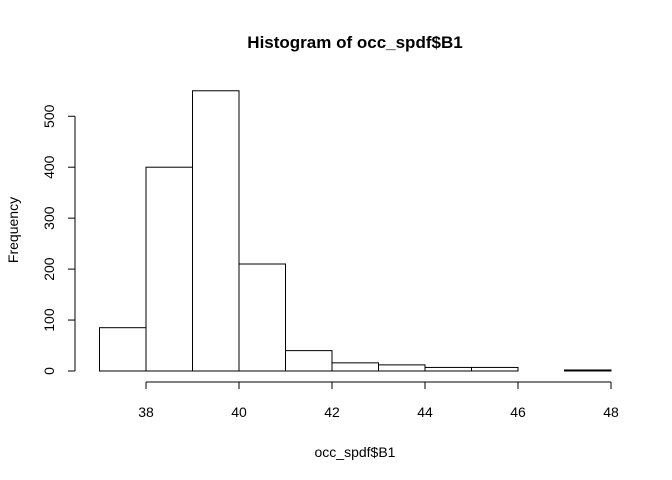 The height and width of the screenshot is (480, 672). I want to click on y-axis: 0 100 200 300 400 500, so click(58, 239).